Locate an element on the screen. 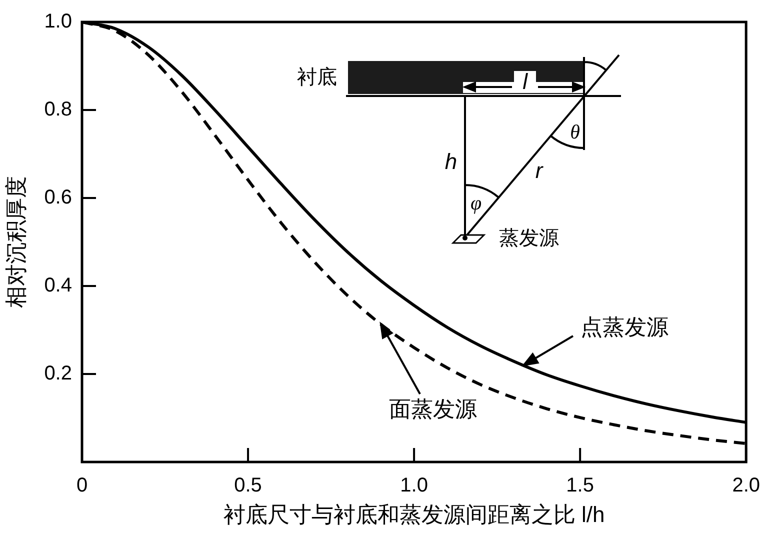 The width and height of the screenshot is (772, 533). annotation: 衬底 is located at coordinates (317, 77).